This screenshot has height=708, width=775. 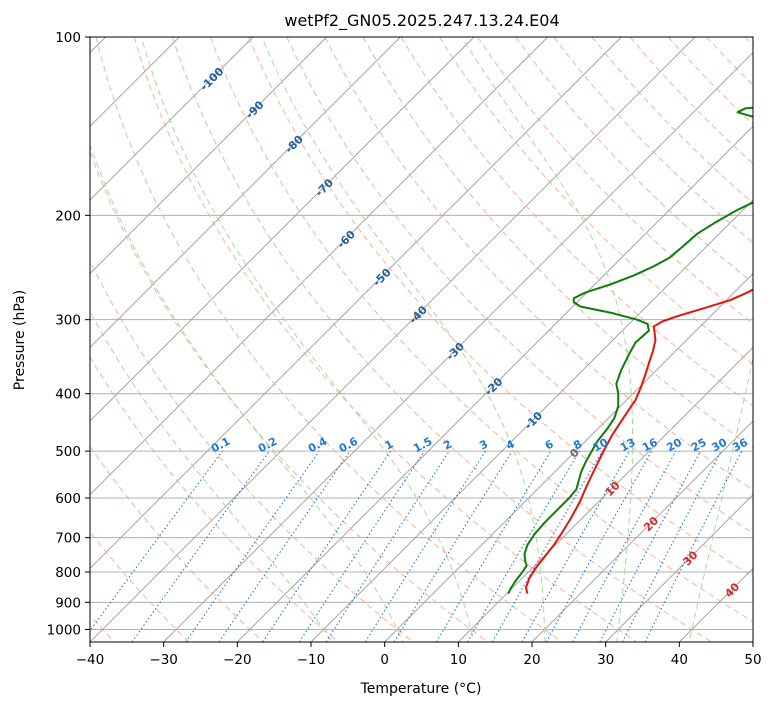 I want to click on x-tick-label: −10, so click(x=311, y=660).